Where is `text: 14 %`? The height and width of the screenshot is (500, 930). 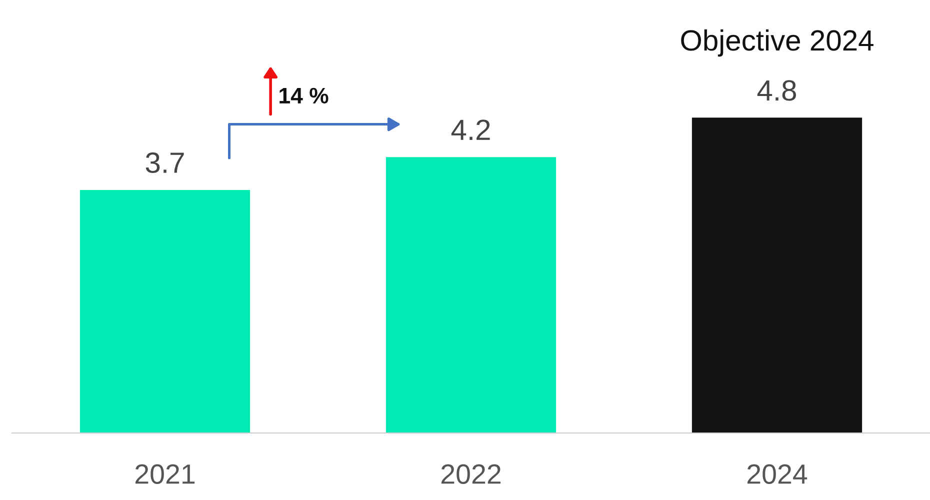 text: 14 % is located at coordinates (304, 96).